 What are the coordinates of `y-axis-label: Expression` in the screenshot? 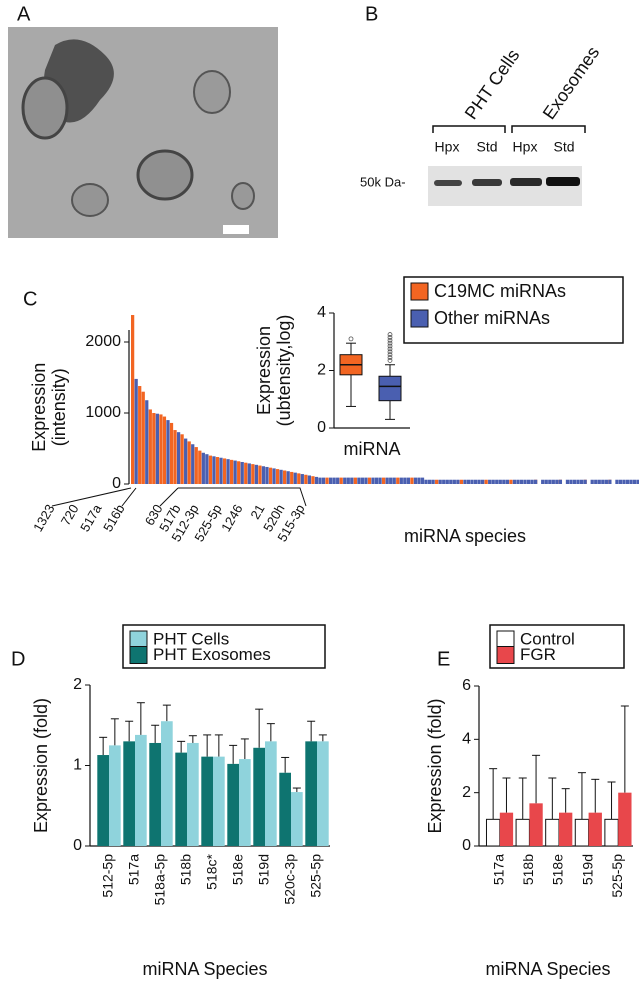 It's located at (39, 407).